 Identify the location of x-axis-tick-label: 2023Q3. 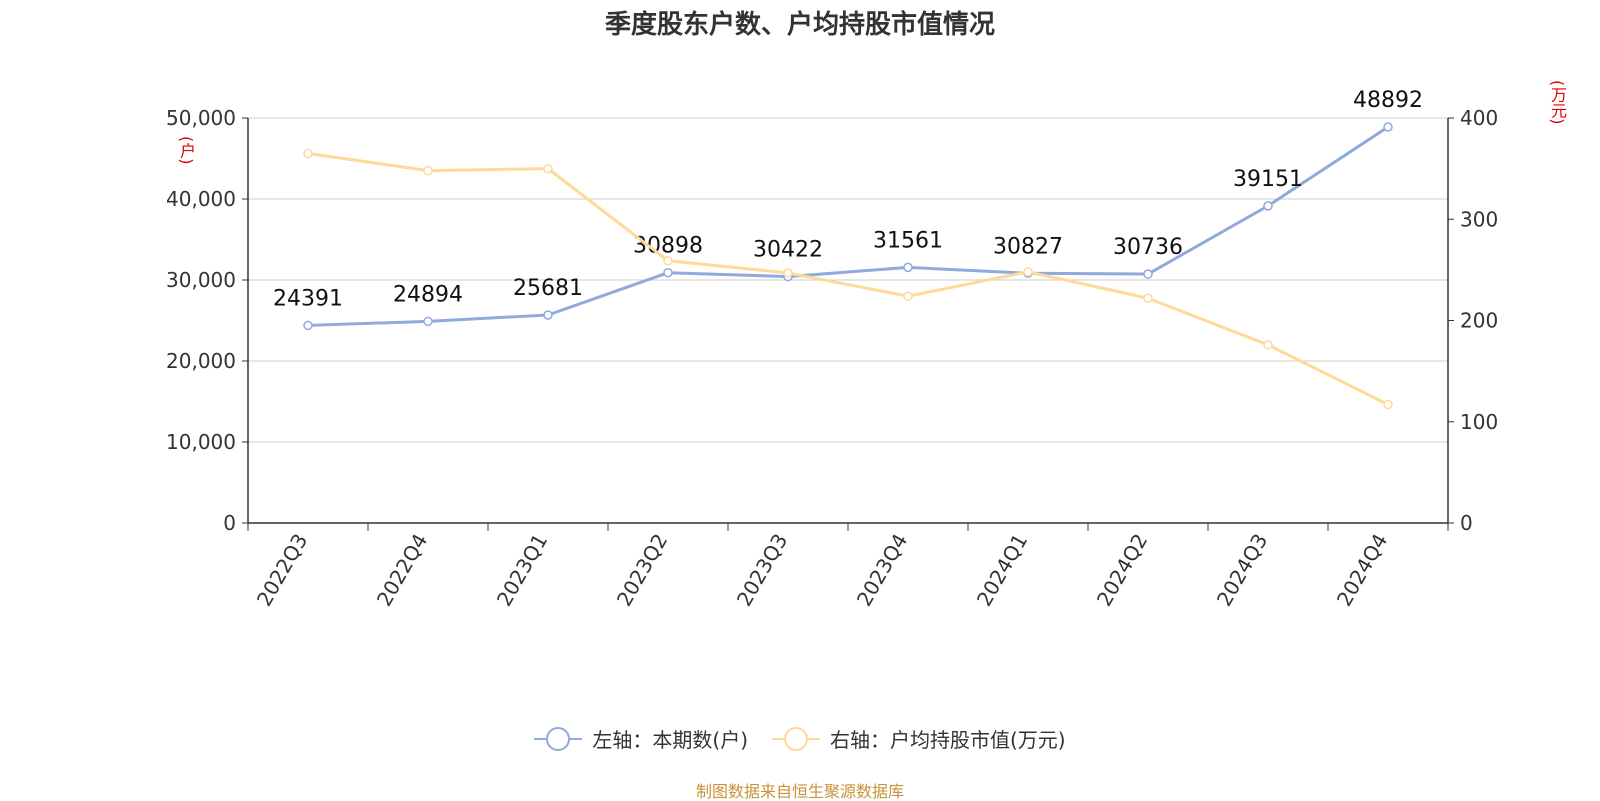
(762, 570).